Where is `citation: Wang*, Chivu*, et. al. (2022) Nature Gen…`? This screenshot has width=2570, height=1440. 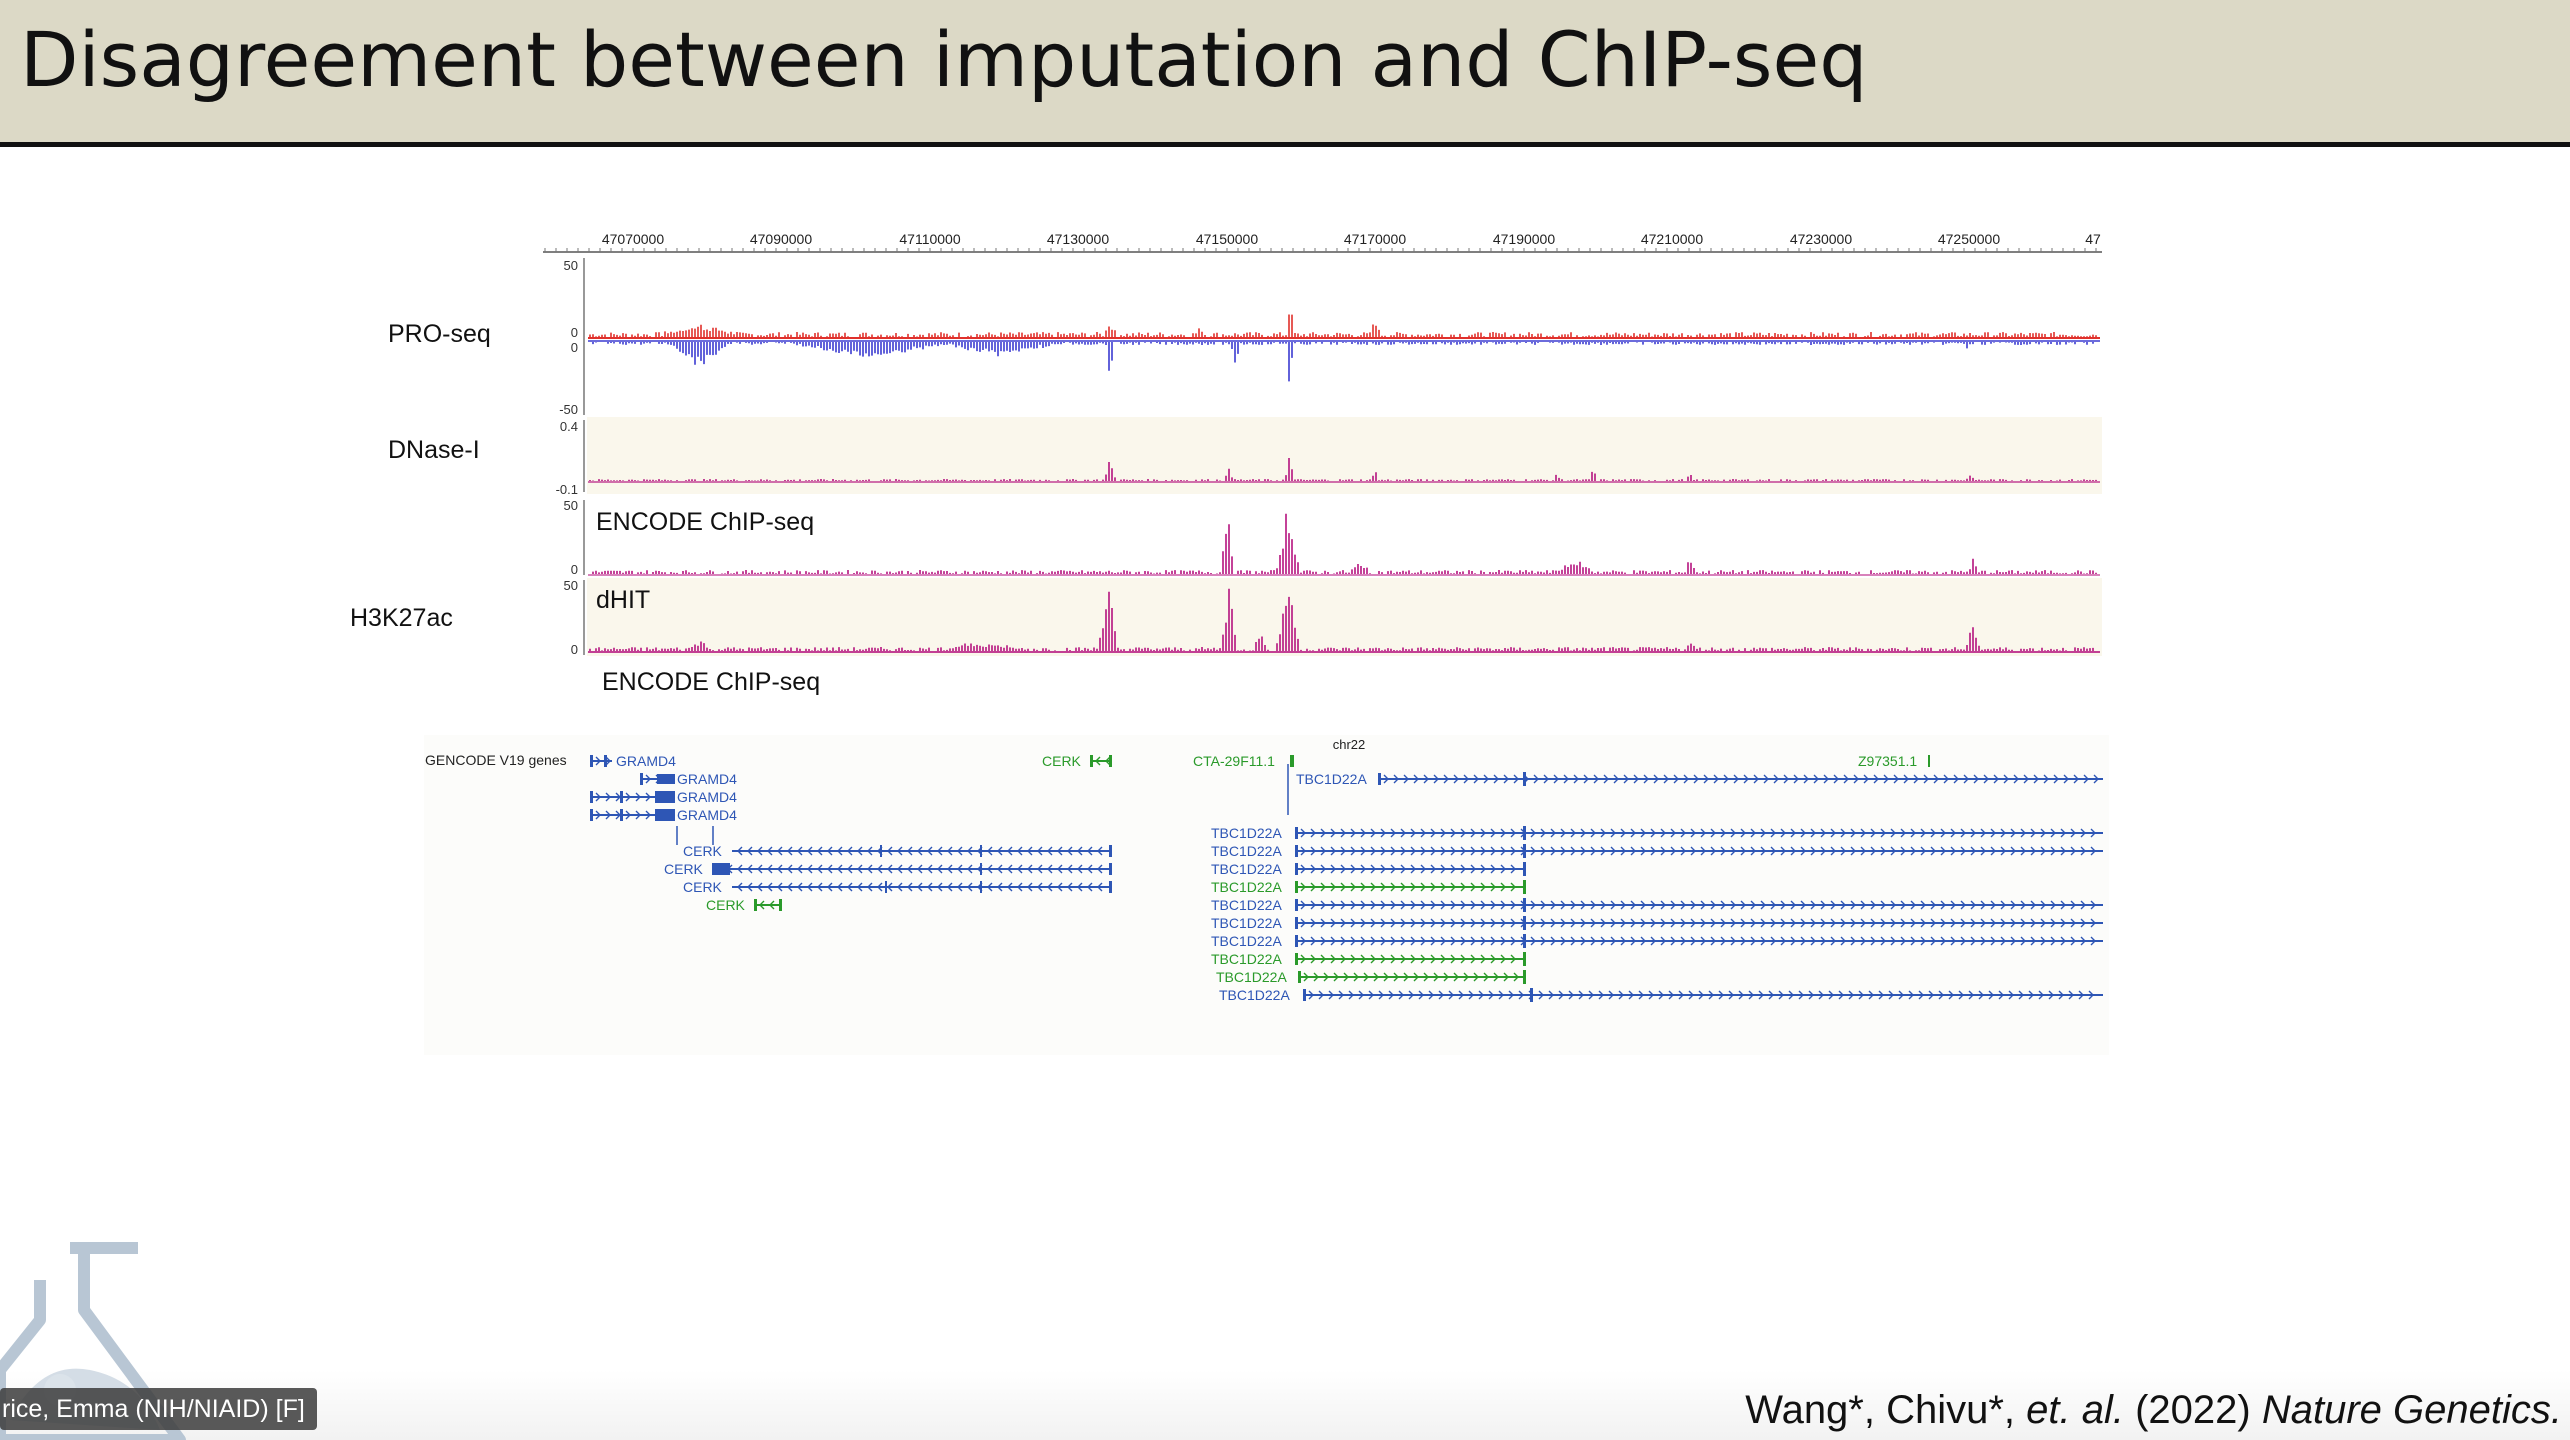 citation: Wang*, Chivu*, et. al. (2022) Nature Gen… is located at coordinates (2153, 1410).